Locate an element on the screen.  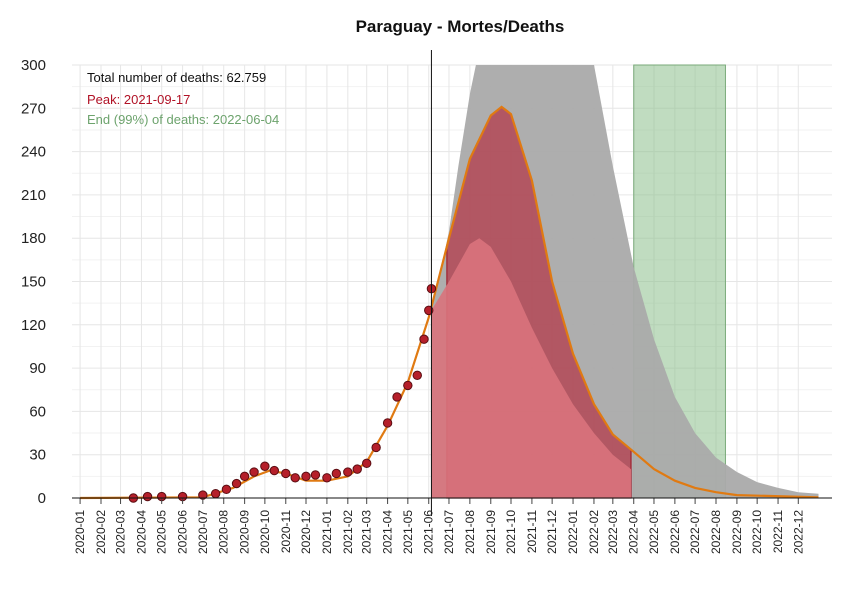
x-tick-label: 2021-06 is located at coordinates (429, 532).